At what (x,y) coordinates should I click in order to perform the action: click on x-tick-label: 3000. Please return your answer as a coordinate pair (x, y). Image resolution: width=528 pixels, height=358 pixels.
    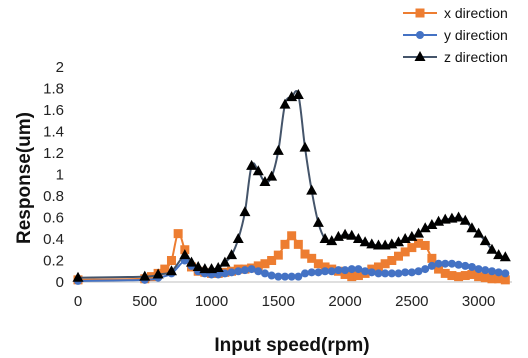
    Looking at the image, I should click on (478, 301).